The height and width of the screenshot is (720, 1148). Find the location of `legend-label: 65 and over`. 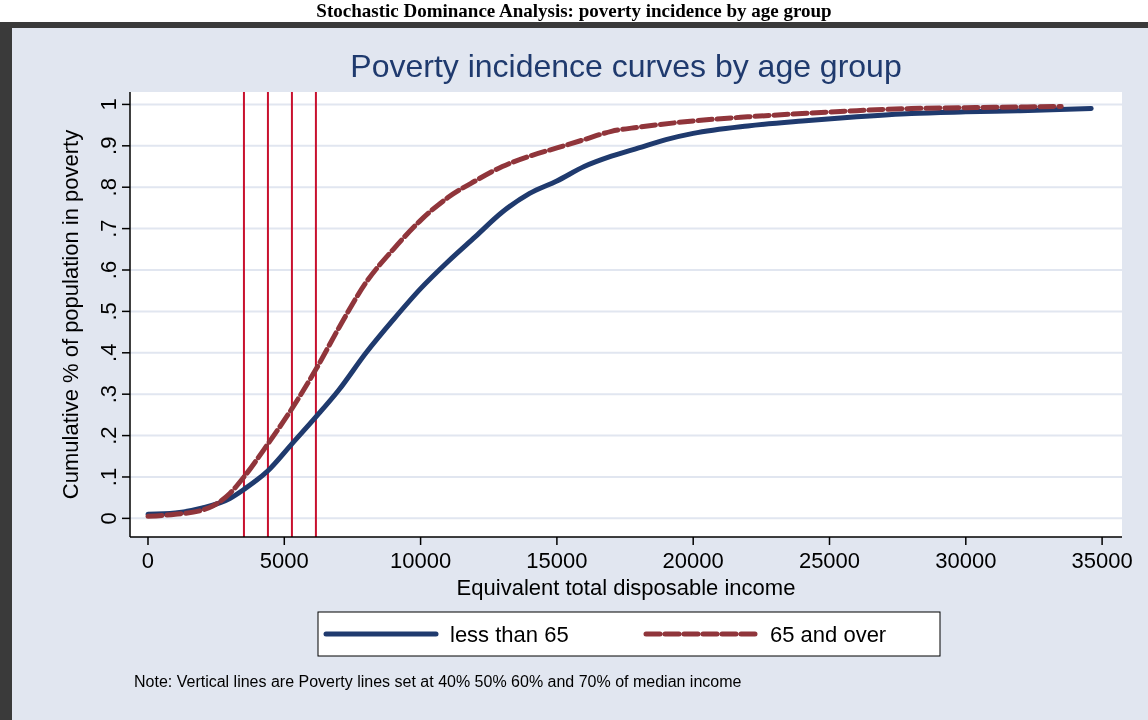

legend-label: 65 and over is located at coordinates (828, 634).